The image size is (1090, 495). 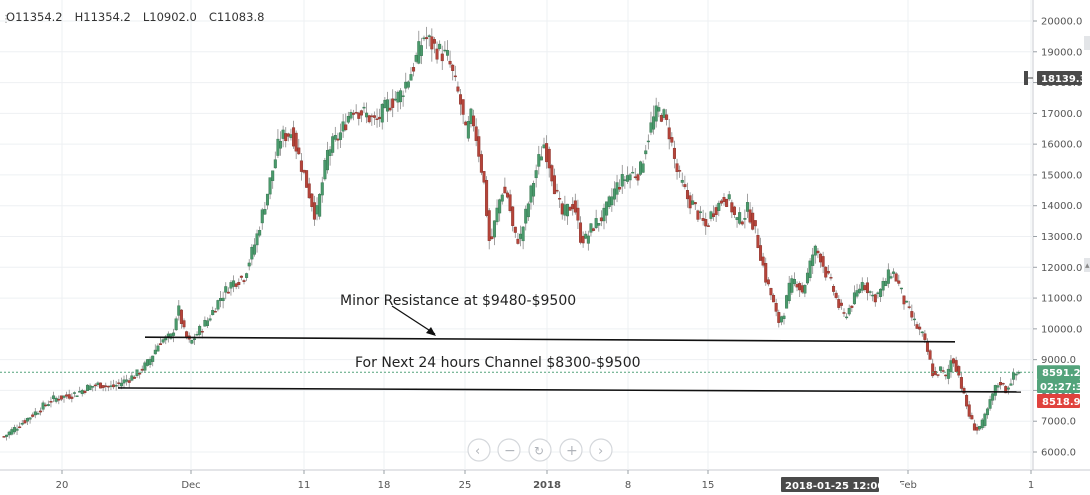 What do you see at coordinates (1061, 206) in the screenshot?
I see `y-tick-label: 14000.0` at bounding box center [1061, 206].